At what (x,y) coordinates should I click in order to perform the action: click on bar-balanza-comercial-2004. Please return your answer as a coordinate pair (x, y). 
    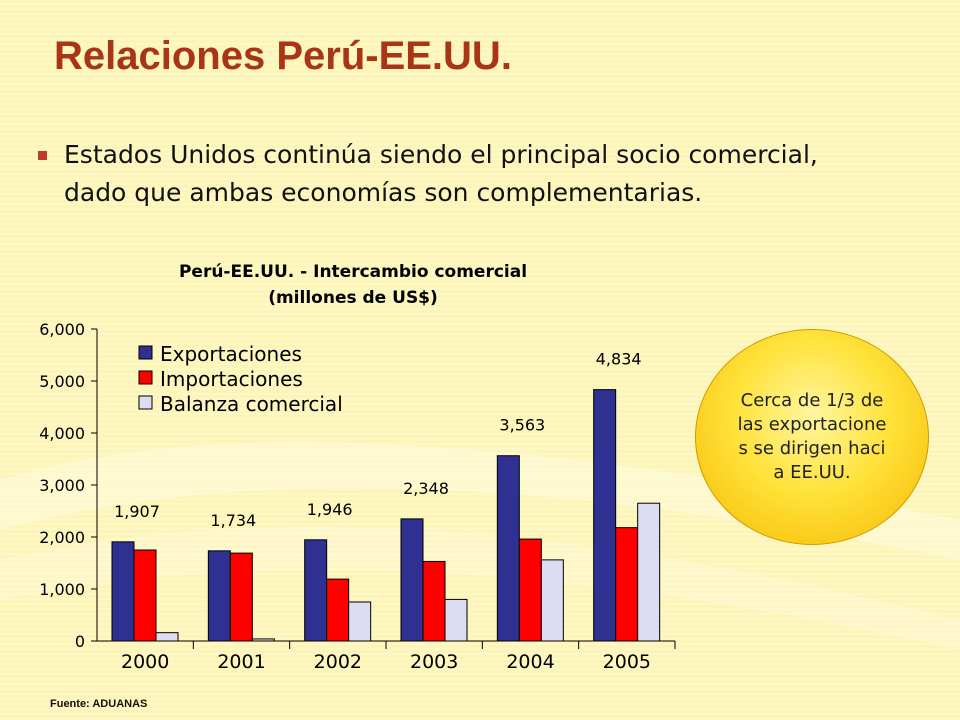
    Looking at the image, I should click on (552, 600).